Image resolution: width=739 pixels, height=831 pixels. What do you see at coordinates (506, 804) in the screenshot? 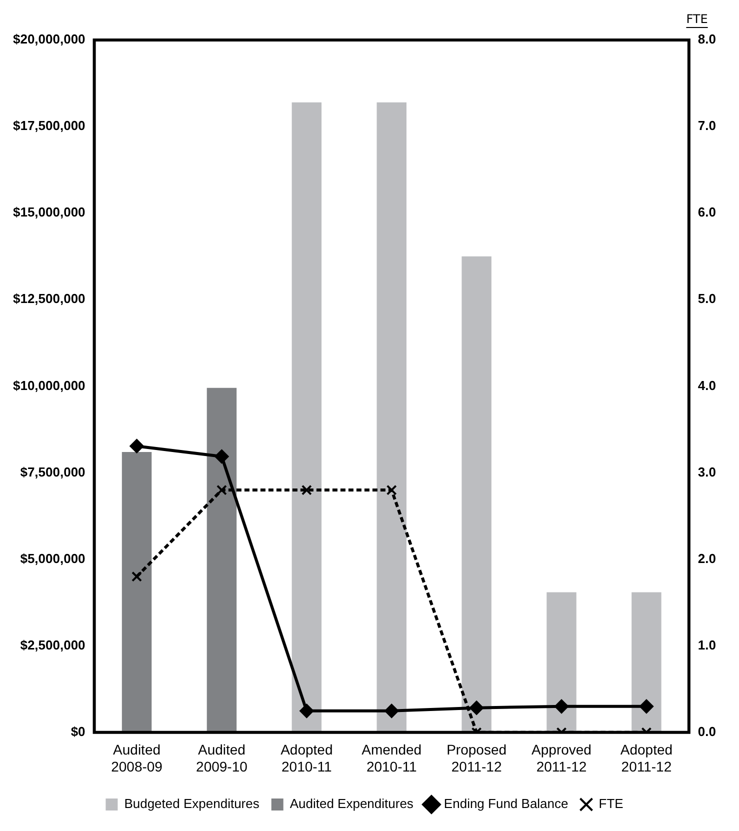
I see `legend-label: Ending Fund Balance` at bounding box center [506, 804].